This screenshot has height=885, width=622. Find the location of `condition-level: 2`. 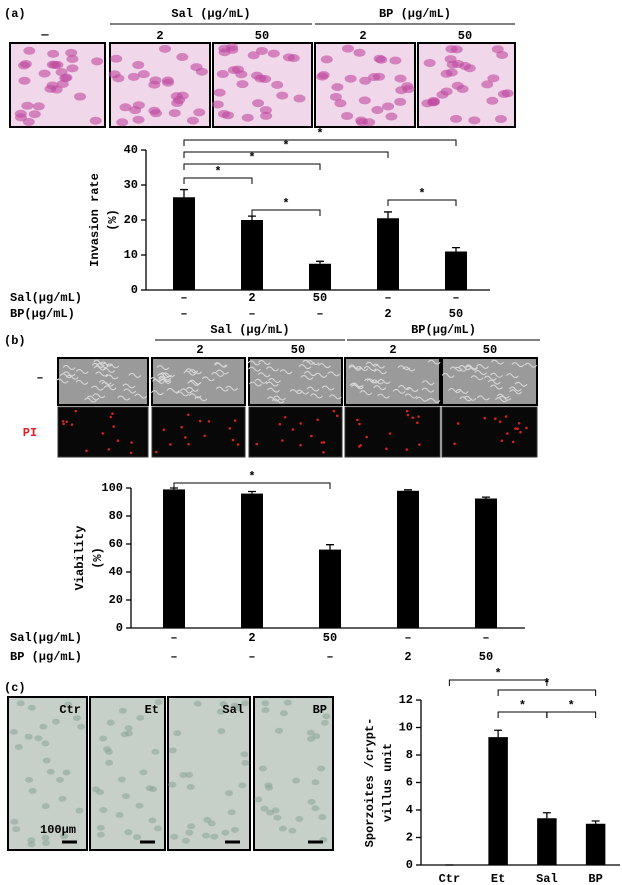

condition-level: 2 is located at coordinates (251, 638).